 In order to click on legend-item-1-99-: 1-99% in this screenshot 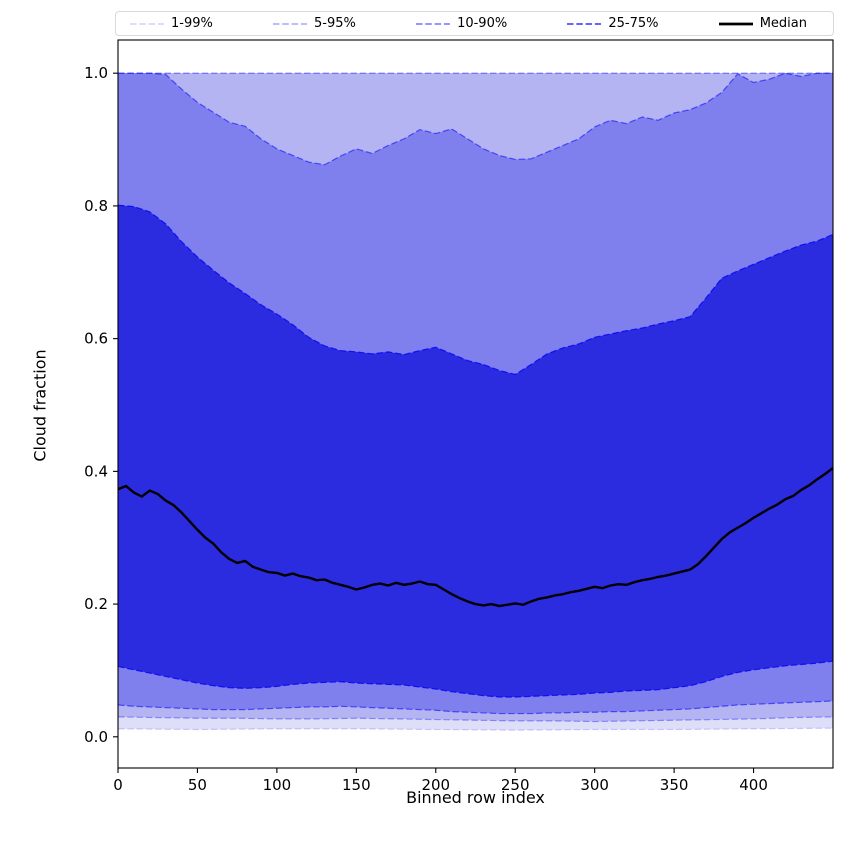, I will do `click(171, 23)`.